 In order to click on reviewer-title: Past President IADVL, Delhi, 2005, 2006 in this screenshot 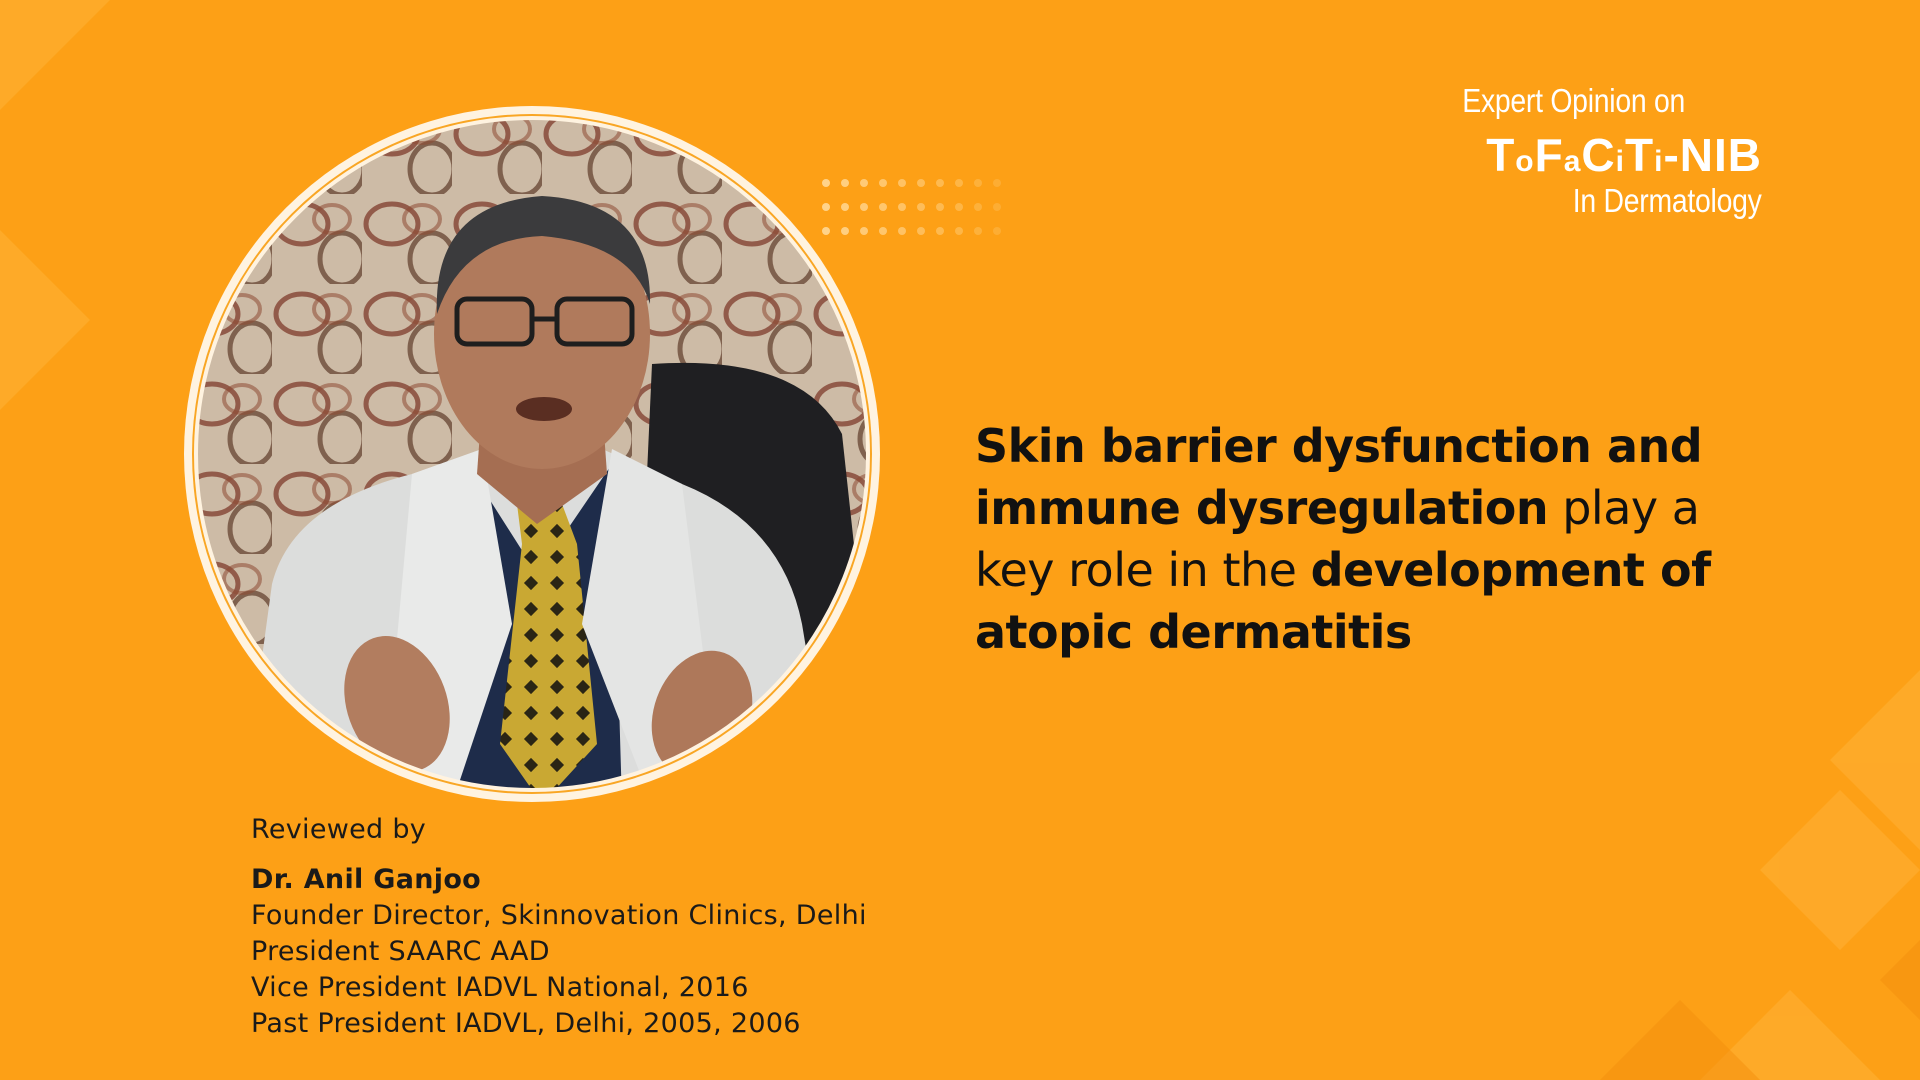, I will do `click(526, 1023)`.